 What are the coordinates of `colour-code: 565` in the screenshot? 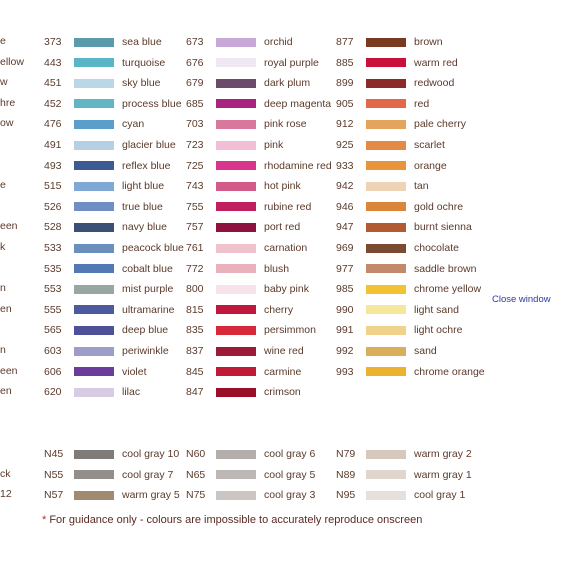 It's located at (53, 330).